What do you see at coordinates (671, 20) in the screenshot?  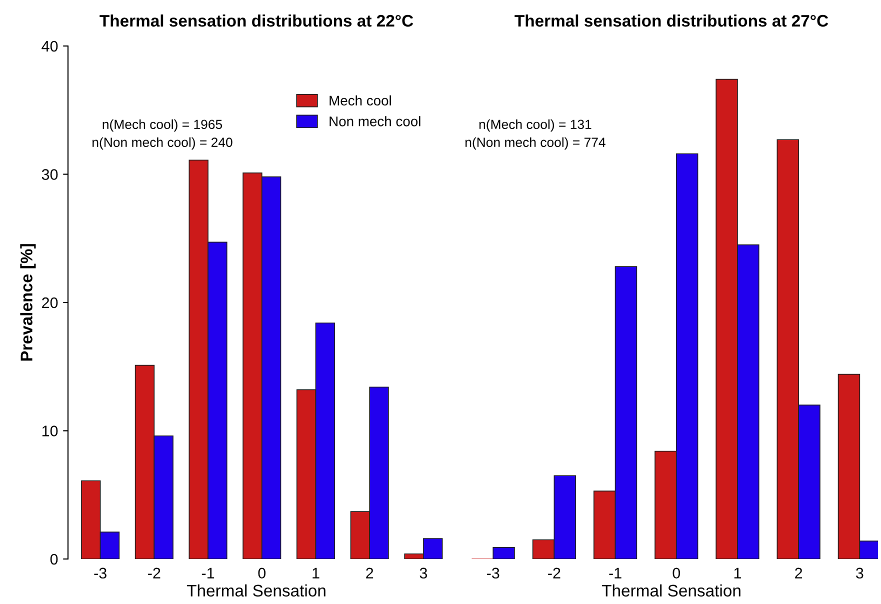 I see `chart-title: Thermal sensation distributions at 27°C` at bounding box center [671, 20].